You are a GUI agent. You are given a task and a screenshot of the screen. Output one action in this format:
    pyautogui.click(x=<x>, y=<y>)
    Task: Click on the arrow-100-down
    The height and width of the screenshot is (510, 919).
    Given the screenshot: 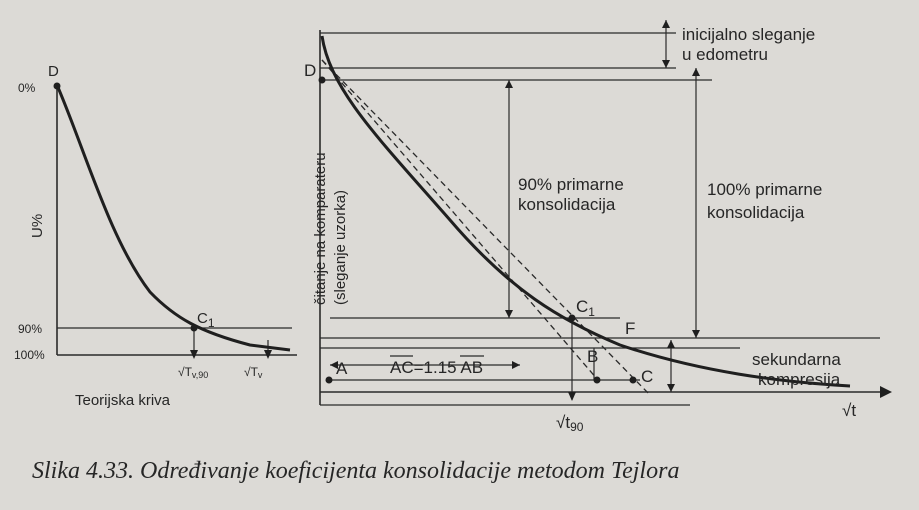 What is the action you would take?
    pyautogui.click(x=696, y=334)
    